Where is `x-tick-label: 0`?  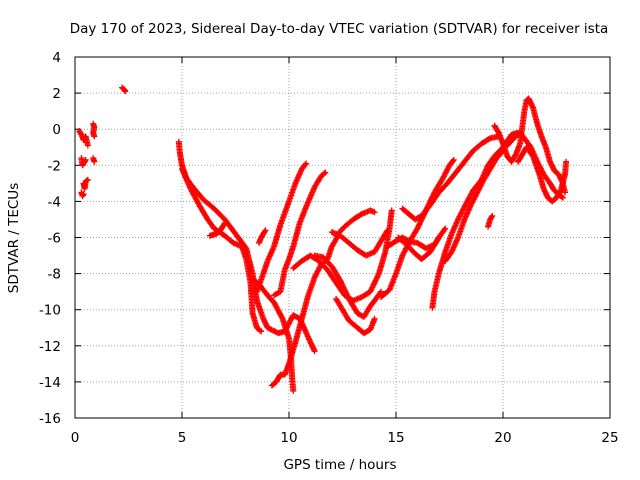
x-tick-label: 0 is located at coordinates (75, 438).